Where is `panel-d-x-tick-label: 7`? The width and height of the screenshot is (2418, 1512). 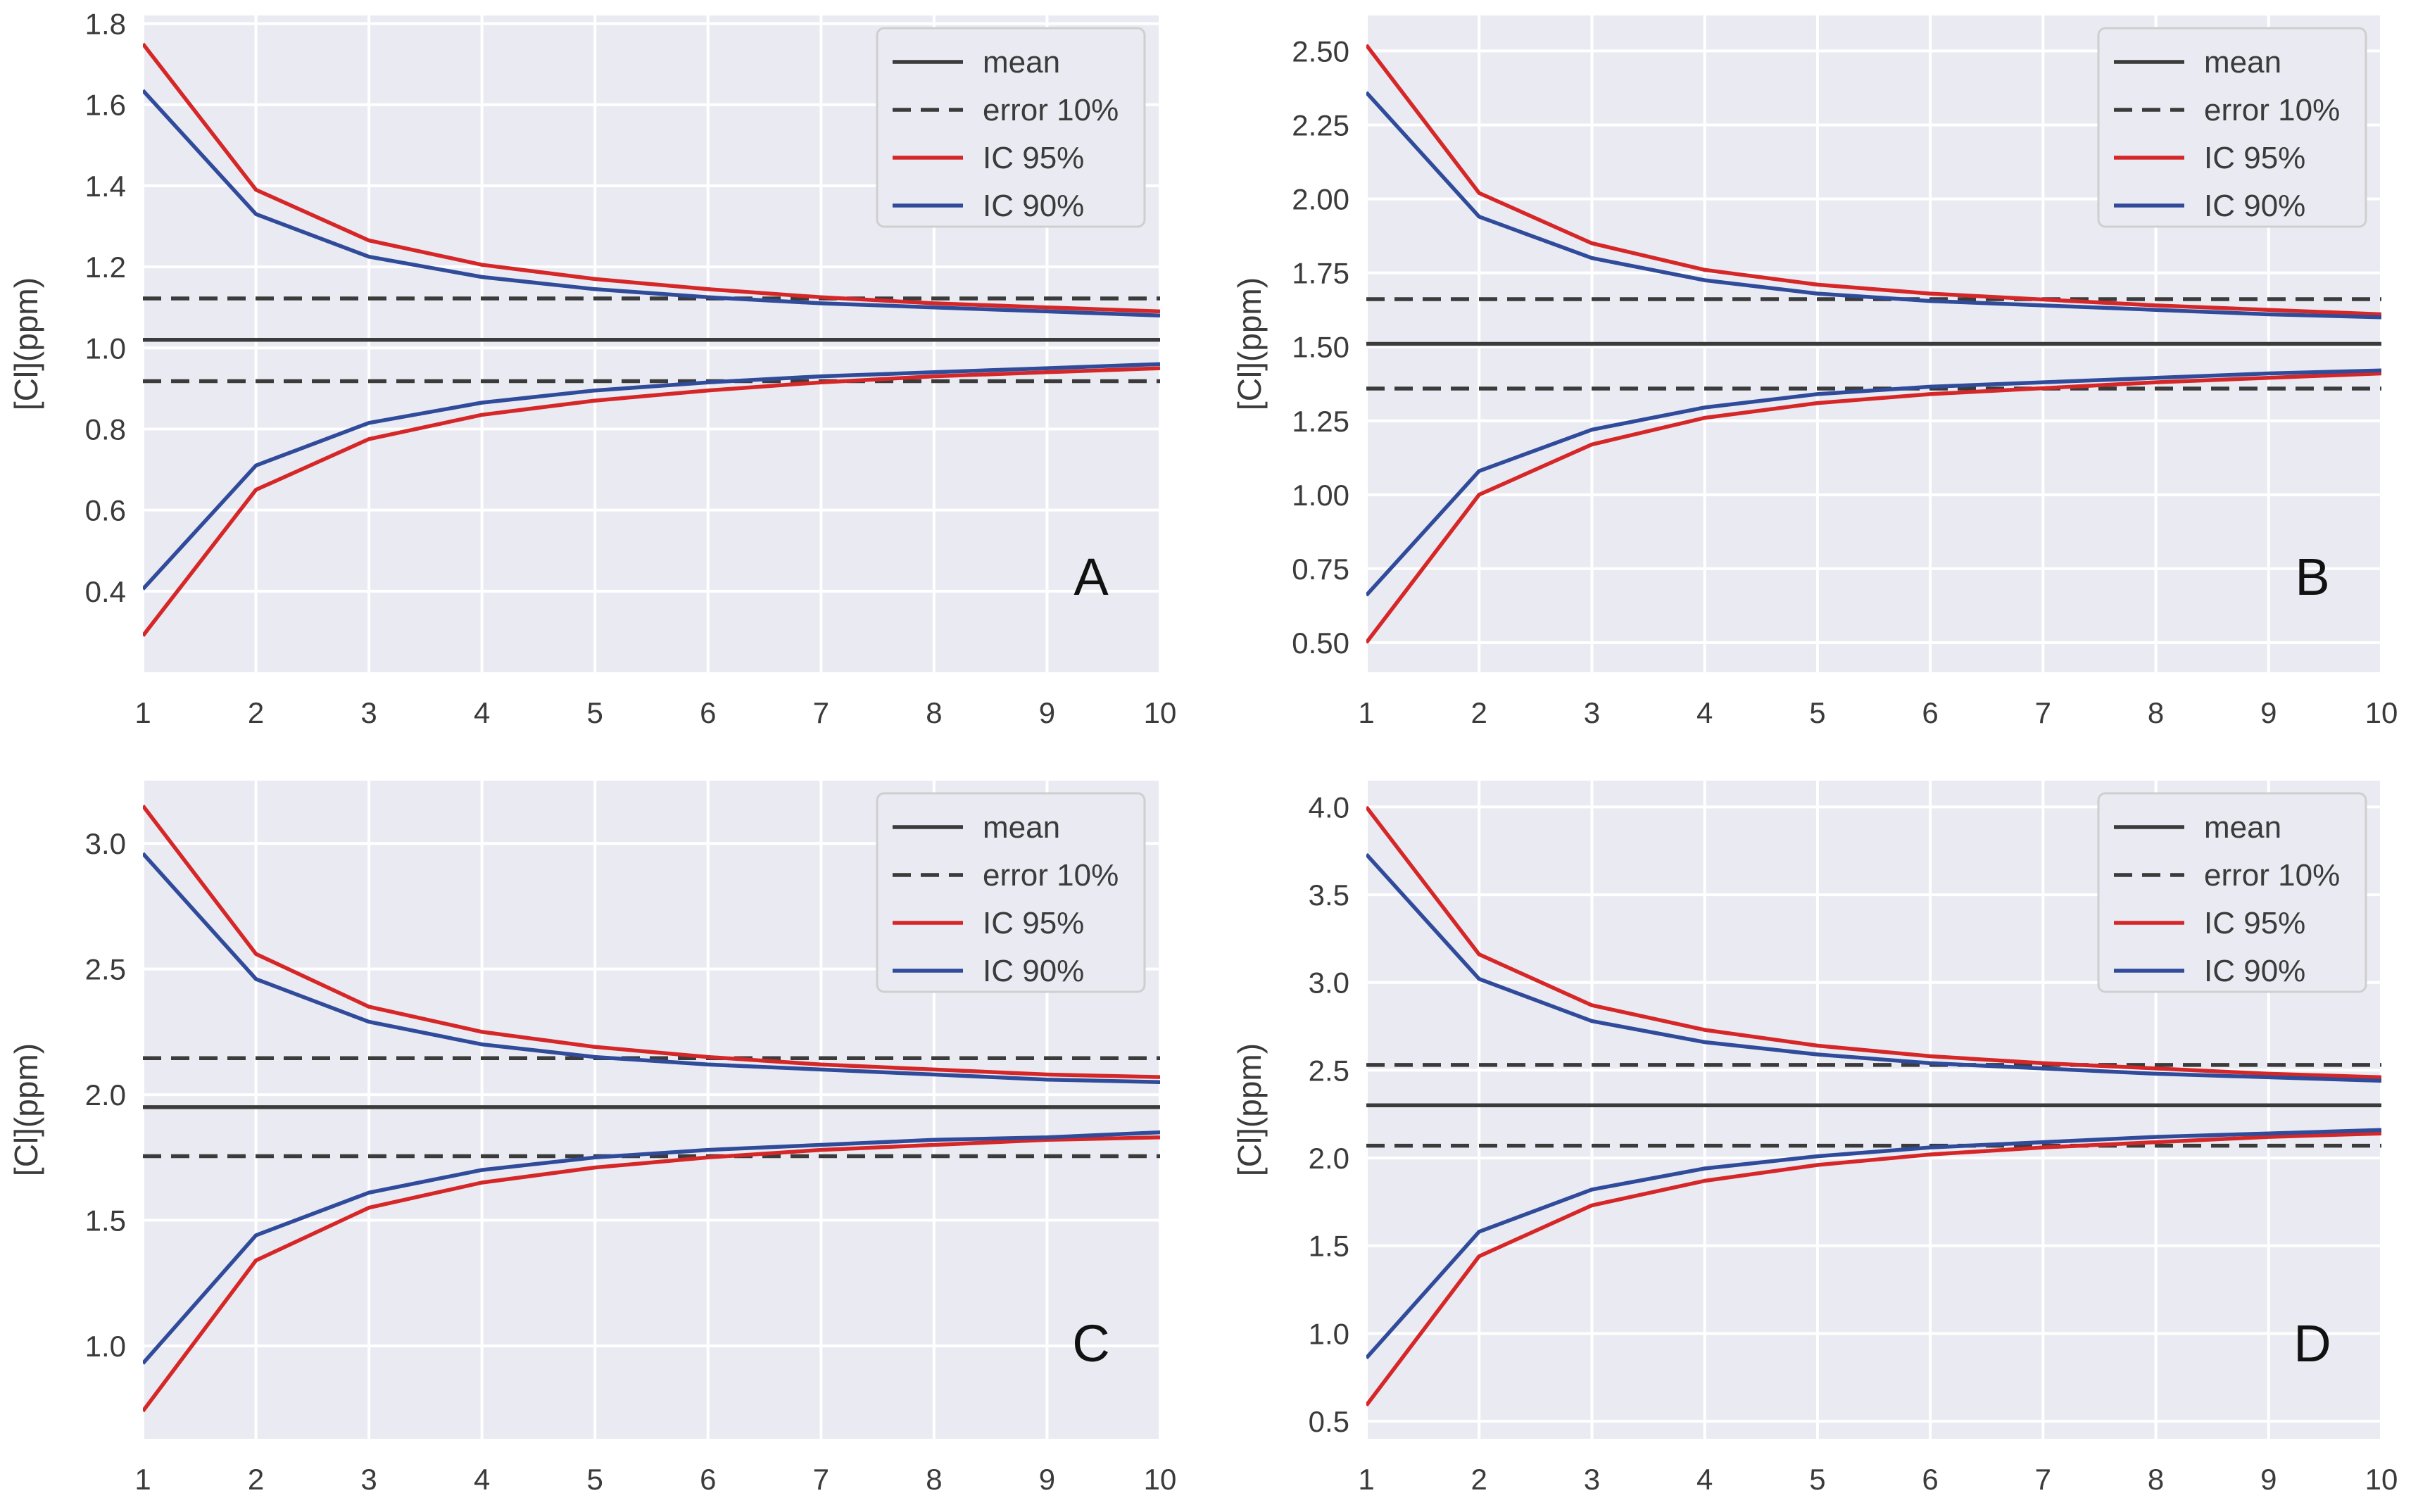
panel-d-x-tick-label: 7 is located at coordinates (2043, 1480).